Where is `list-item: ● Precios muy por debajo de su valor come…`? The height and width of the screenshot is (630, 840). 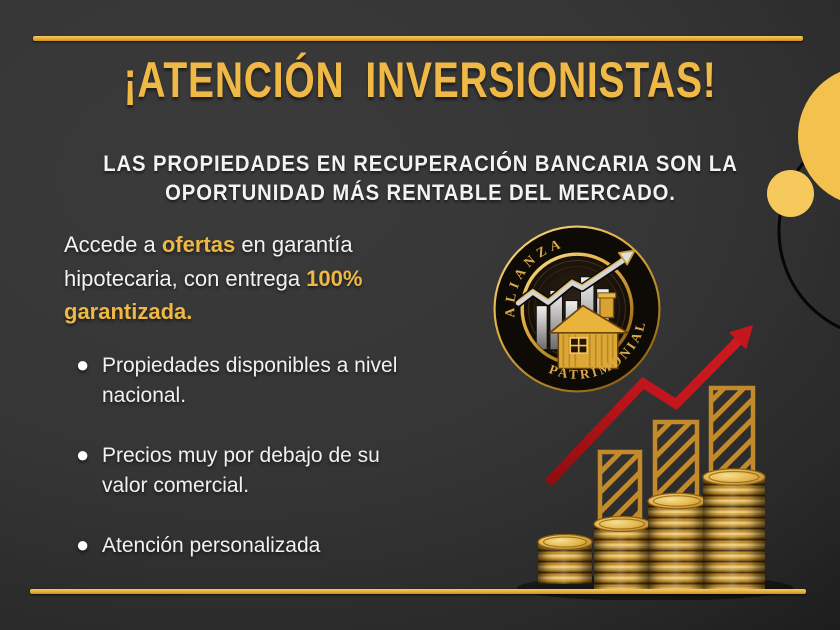 list-item: ● Precios muy por debajo de su valor come… is located at coordinates (274, 470).